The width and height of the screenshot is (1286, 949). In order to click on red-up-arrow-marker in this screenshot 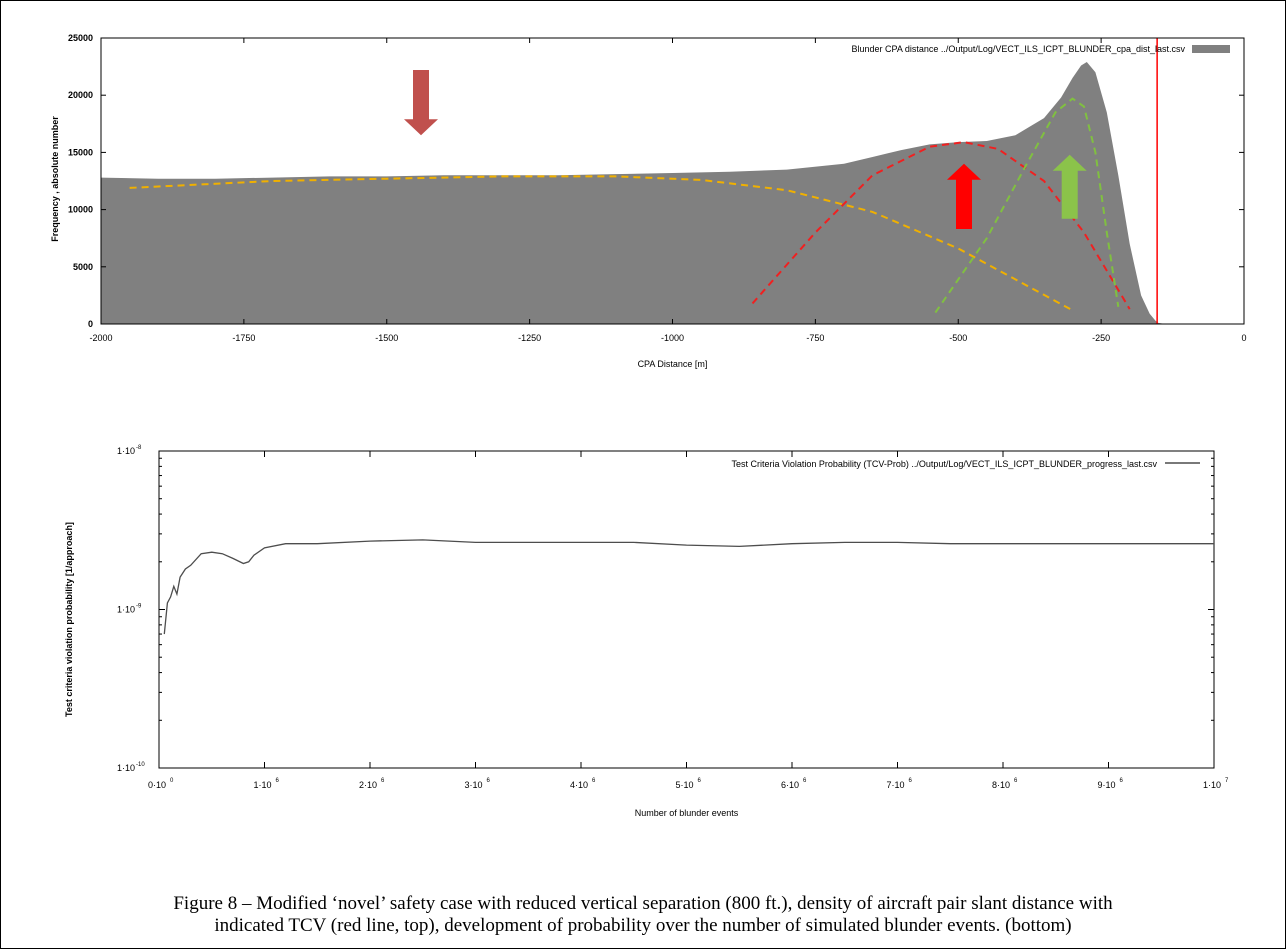, I will do `click(964, 196)`.